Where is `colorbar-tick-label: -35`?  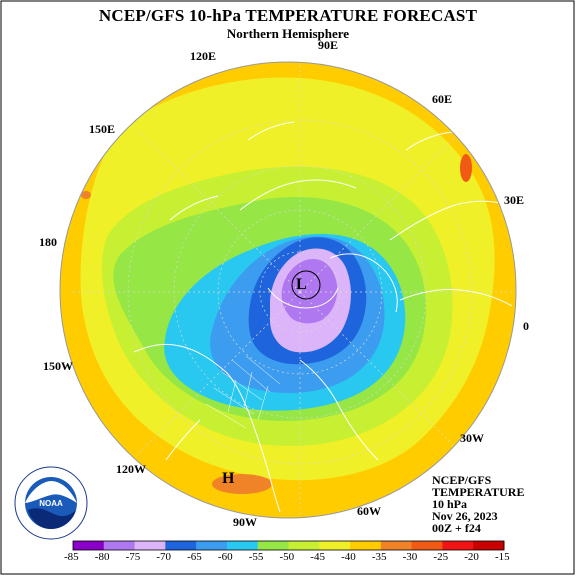
colorbar-tick-label: -35 is located at coordinates (379, 557).